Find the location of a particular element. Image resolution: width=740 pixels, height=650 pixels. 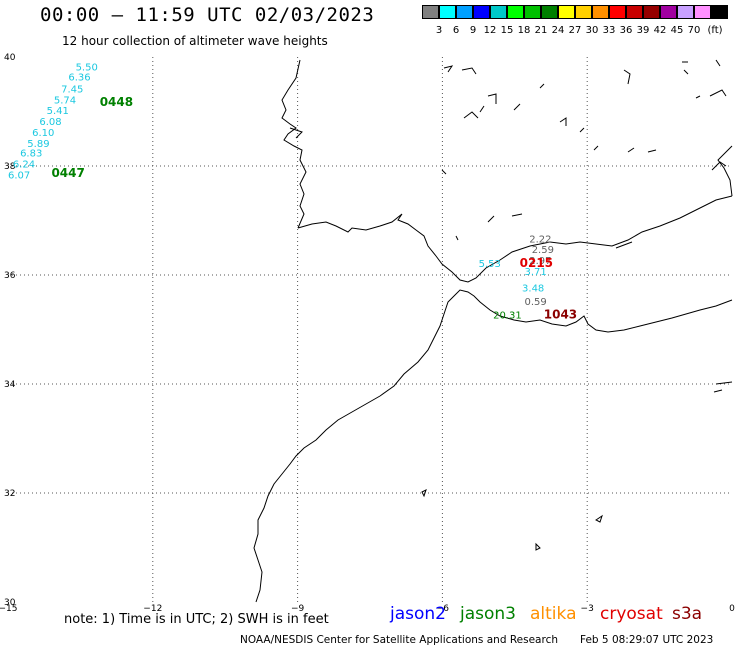

colorbar-label: 30 is located at coordinates (592, 30).